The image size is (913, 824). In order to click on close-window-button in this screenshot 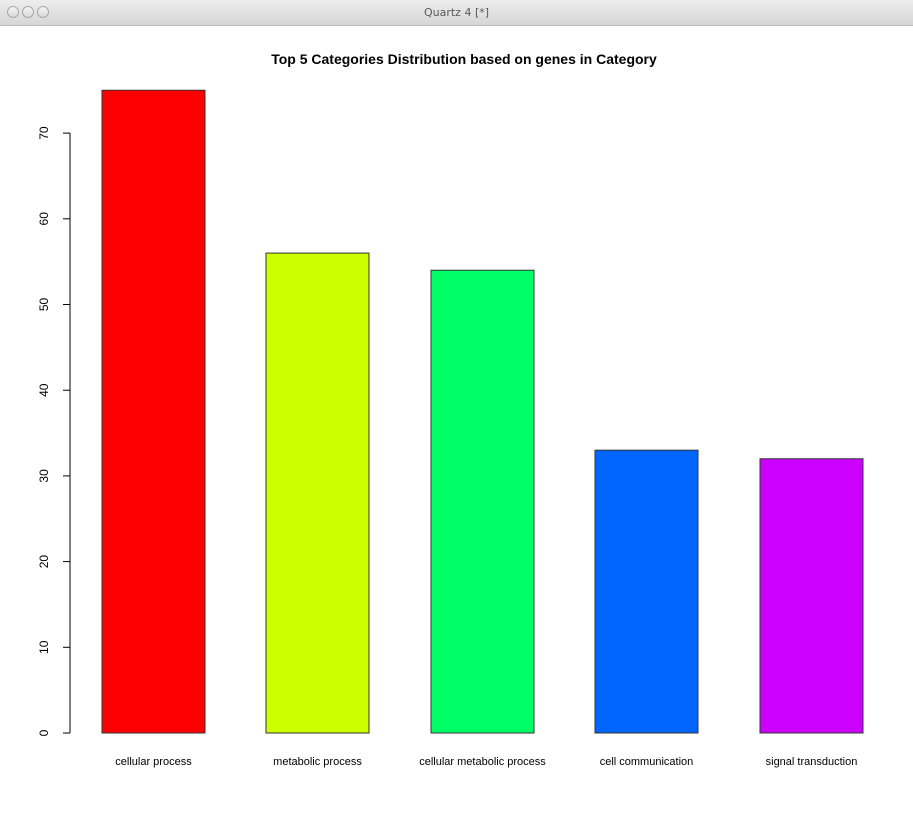, I will do `click(13, 12)`.